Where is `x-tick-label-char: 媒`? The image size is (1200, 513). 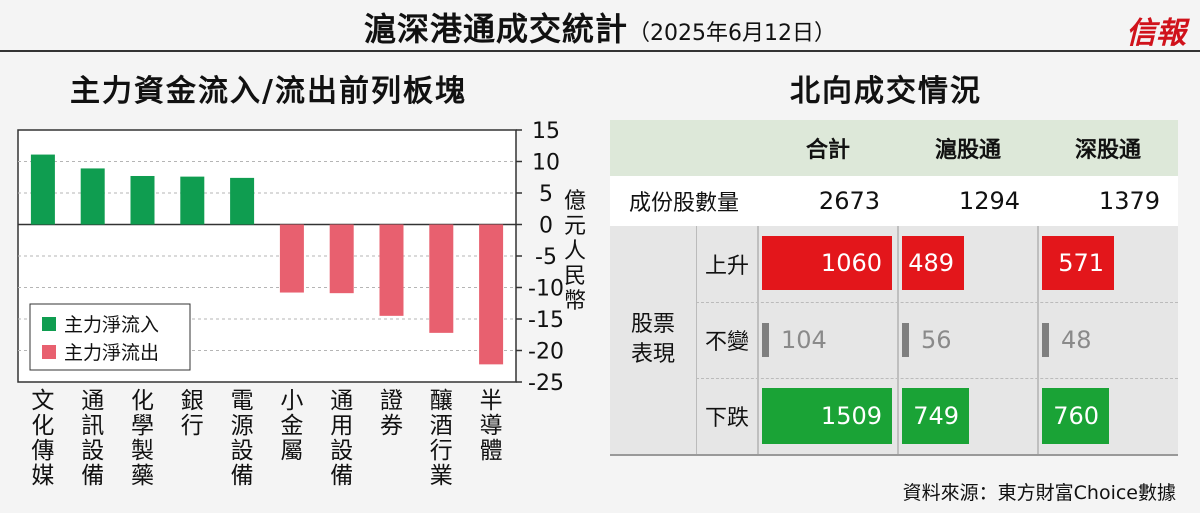 x-tick-label-char: 媒 is located at coordinates (42, 476).